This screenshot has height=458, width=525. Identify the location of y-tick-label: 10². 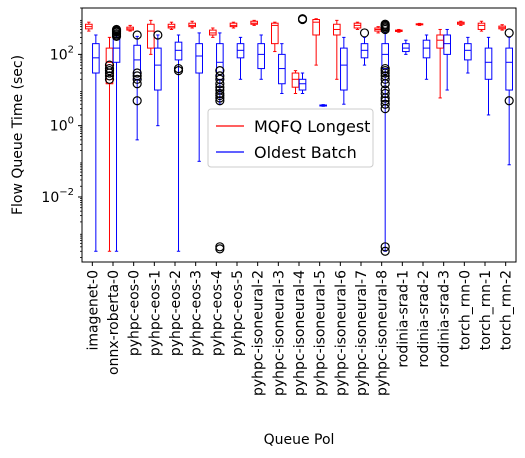
(62, 53).